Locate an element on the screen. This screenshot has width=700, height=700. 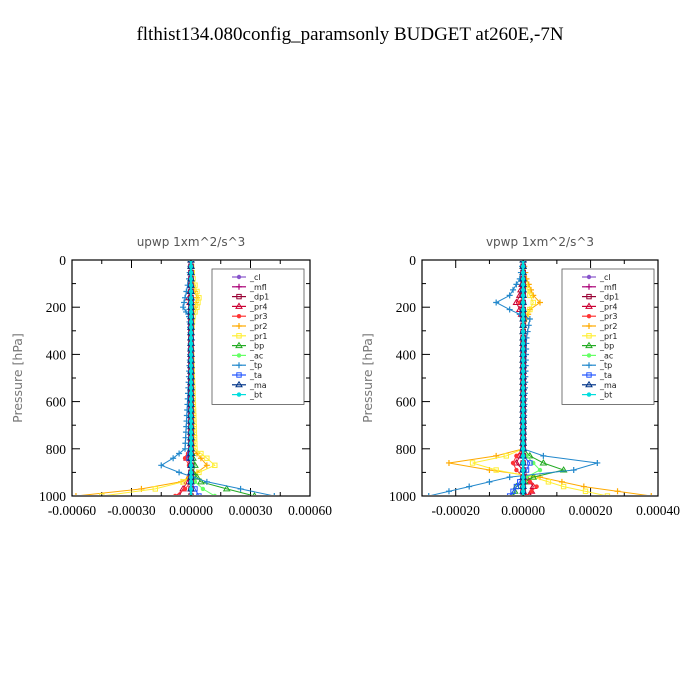
x-tick-label: 0.00040 is located at coordinates (658, 510).